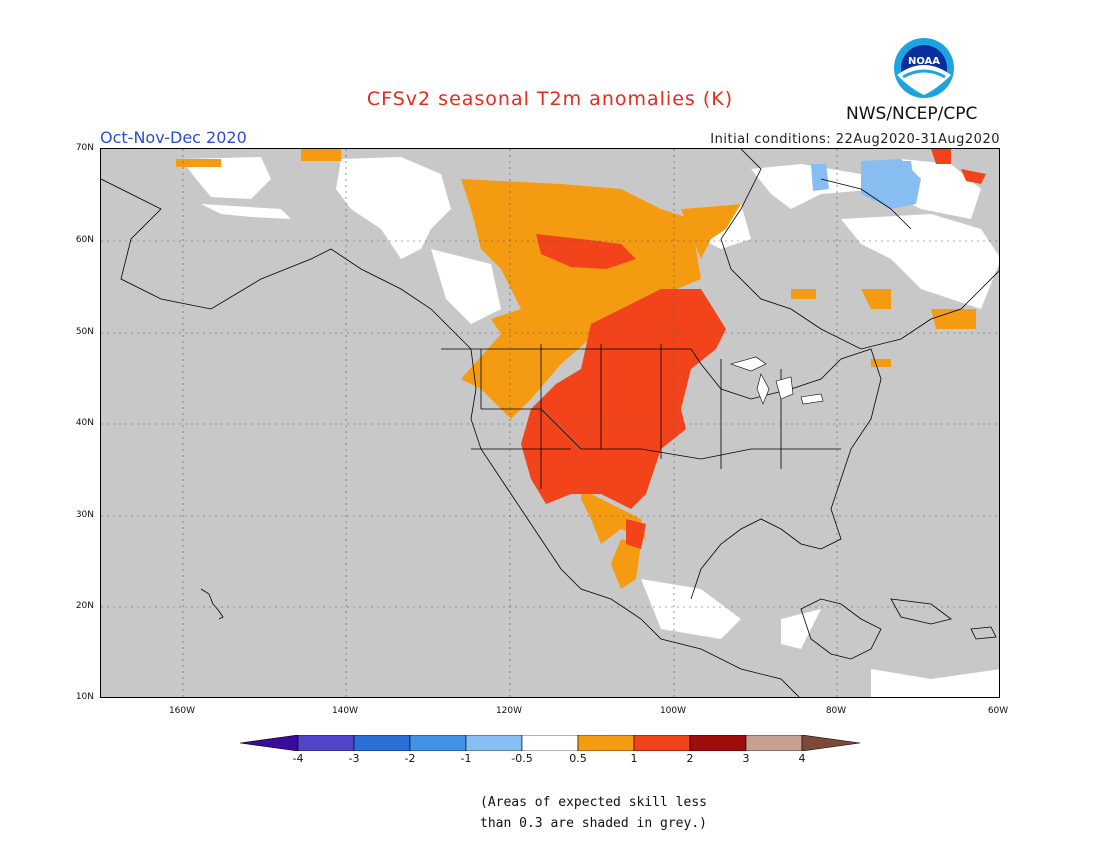 Image resolution: width=1100 pixels, height=850 pixels. What do you see at coordinates (912, 114) in the screenshot?
I see `agency-label: NWS/NCEP/CPC` at bounding box center [912, 114].